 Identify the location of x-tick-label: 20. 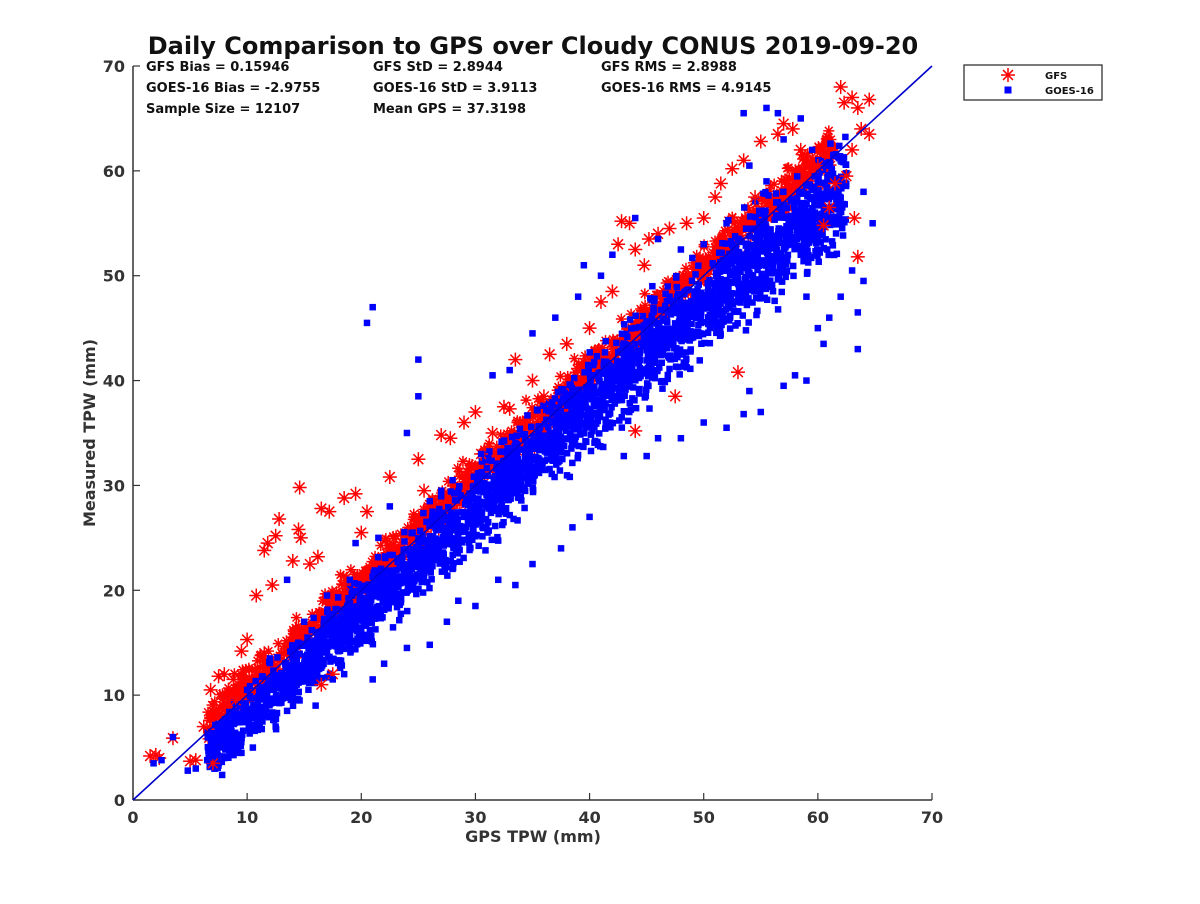
(361, 817).